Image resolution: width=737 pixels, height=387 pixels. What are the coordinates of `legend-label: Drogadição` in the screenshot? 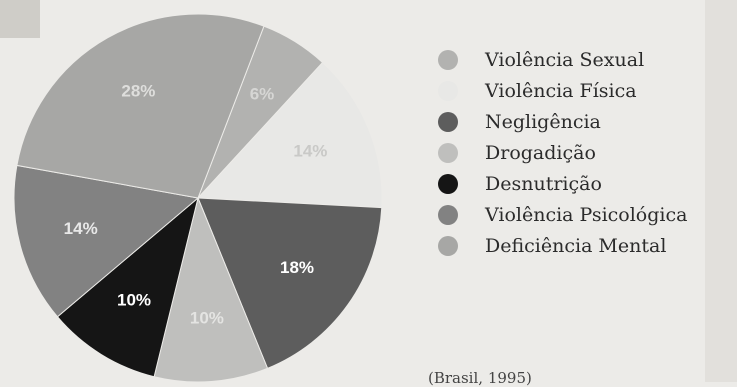 It's located at (540, 152).